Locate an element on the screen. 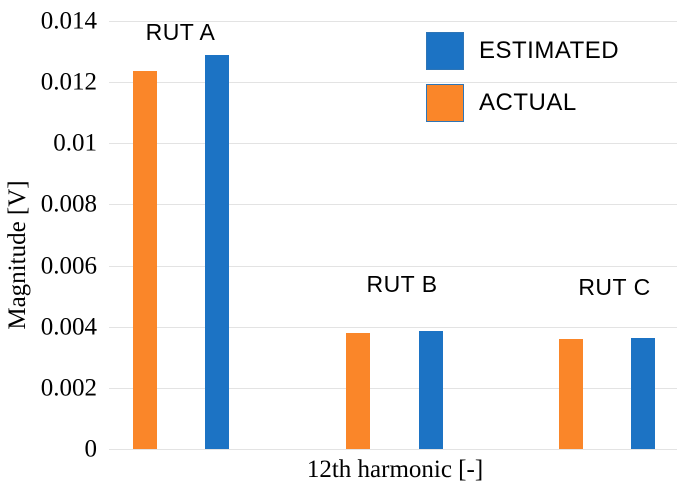  legend: ESTIMATED ACTUAL is located at coordinates (522, 84).